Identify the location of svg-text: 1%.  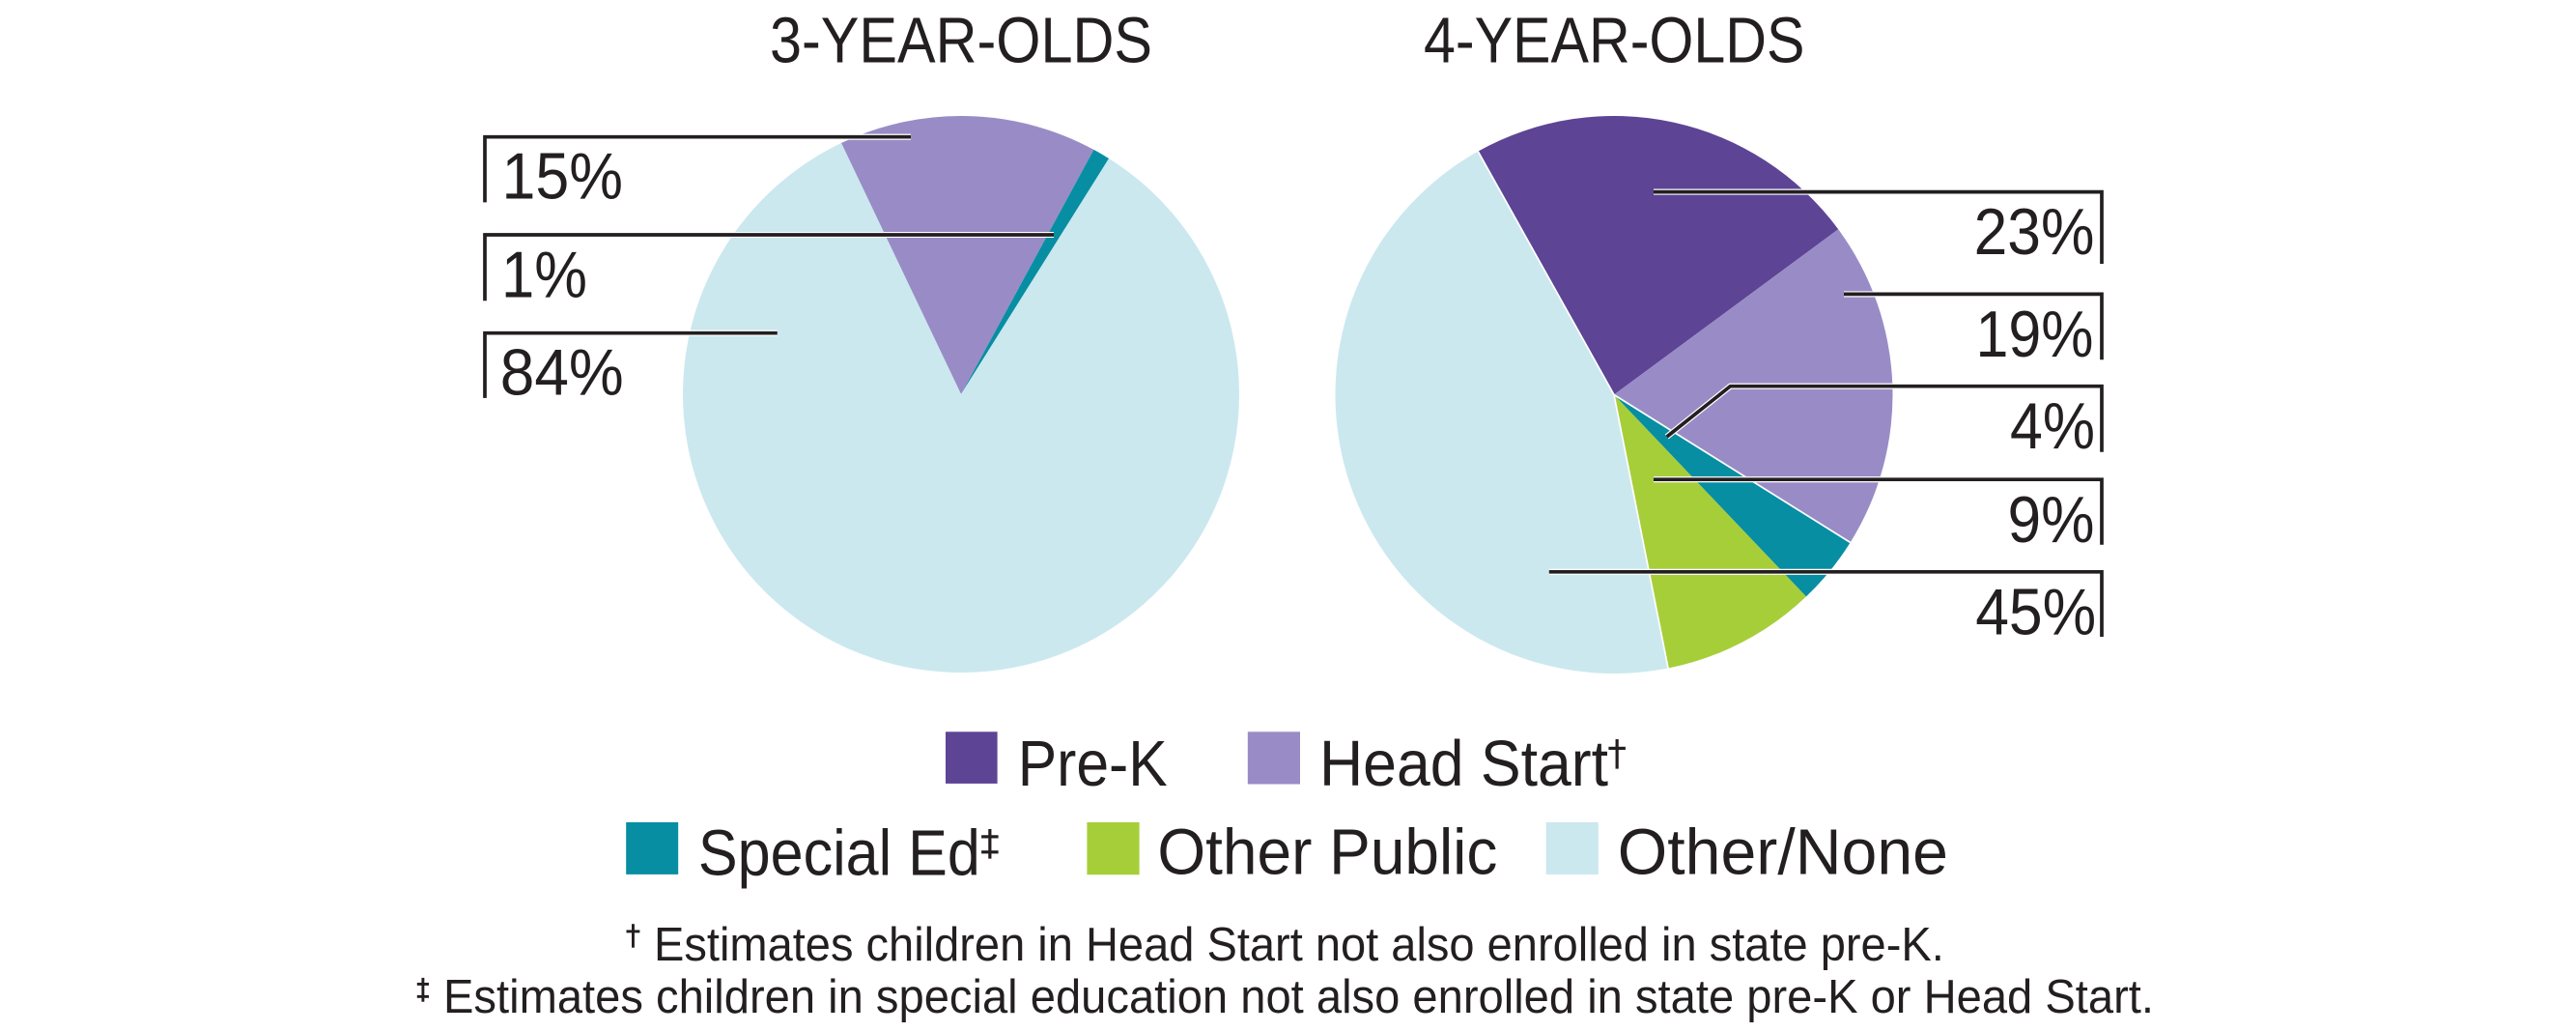
(544, 276).